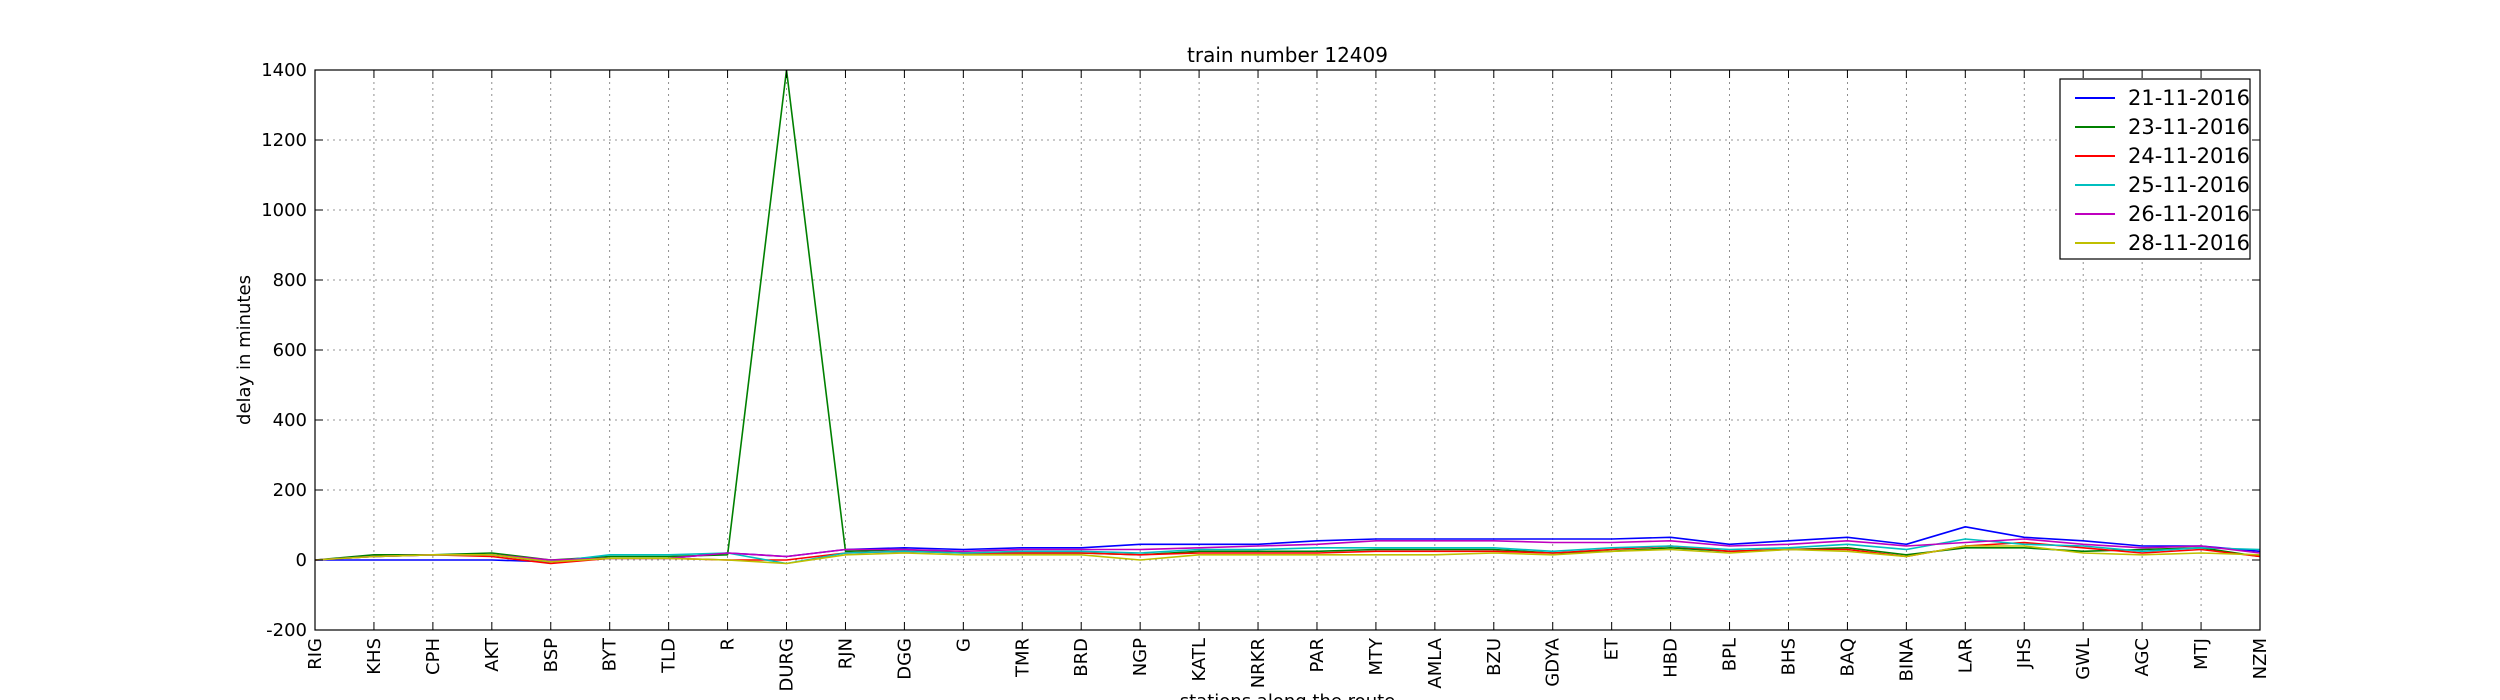 This screenshot has width=2500, height=700. Describe the element at coordinates (2189, 127) in the screenshot. I see `legend-label: 23-11-2016` at that location.